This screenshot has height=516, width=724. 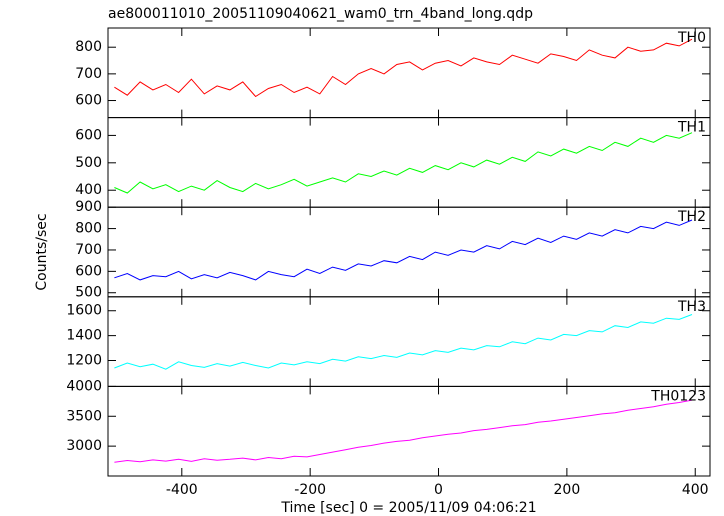 What do you see at coordinates (182, 490) in the screenshot?
I see `x-tick-label: -400` at bounding box center [182, 490].